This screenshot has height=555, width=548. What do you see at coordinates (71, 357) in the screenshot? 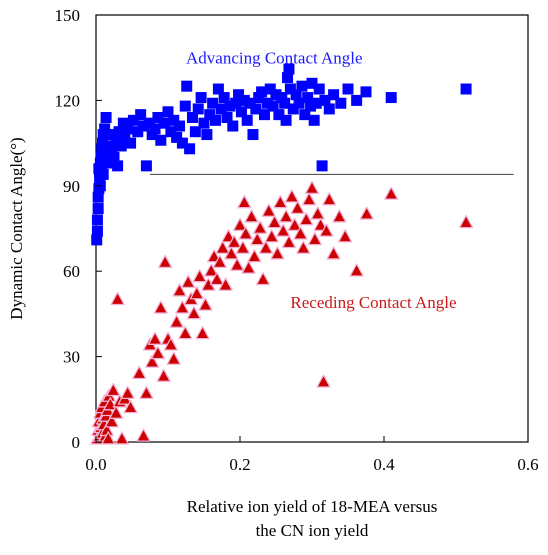
I see `y-tick-label: 30` at bounding box center [71, 357].